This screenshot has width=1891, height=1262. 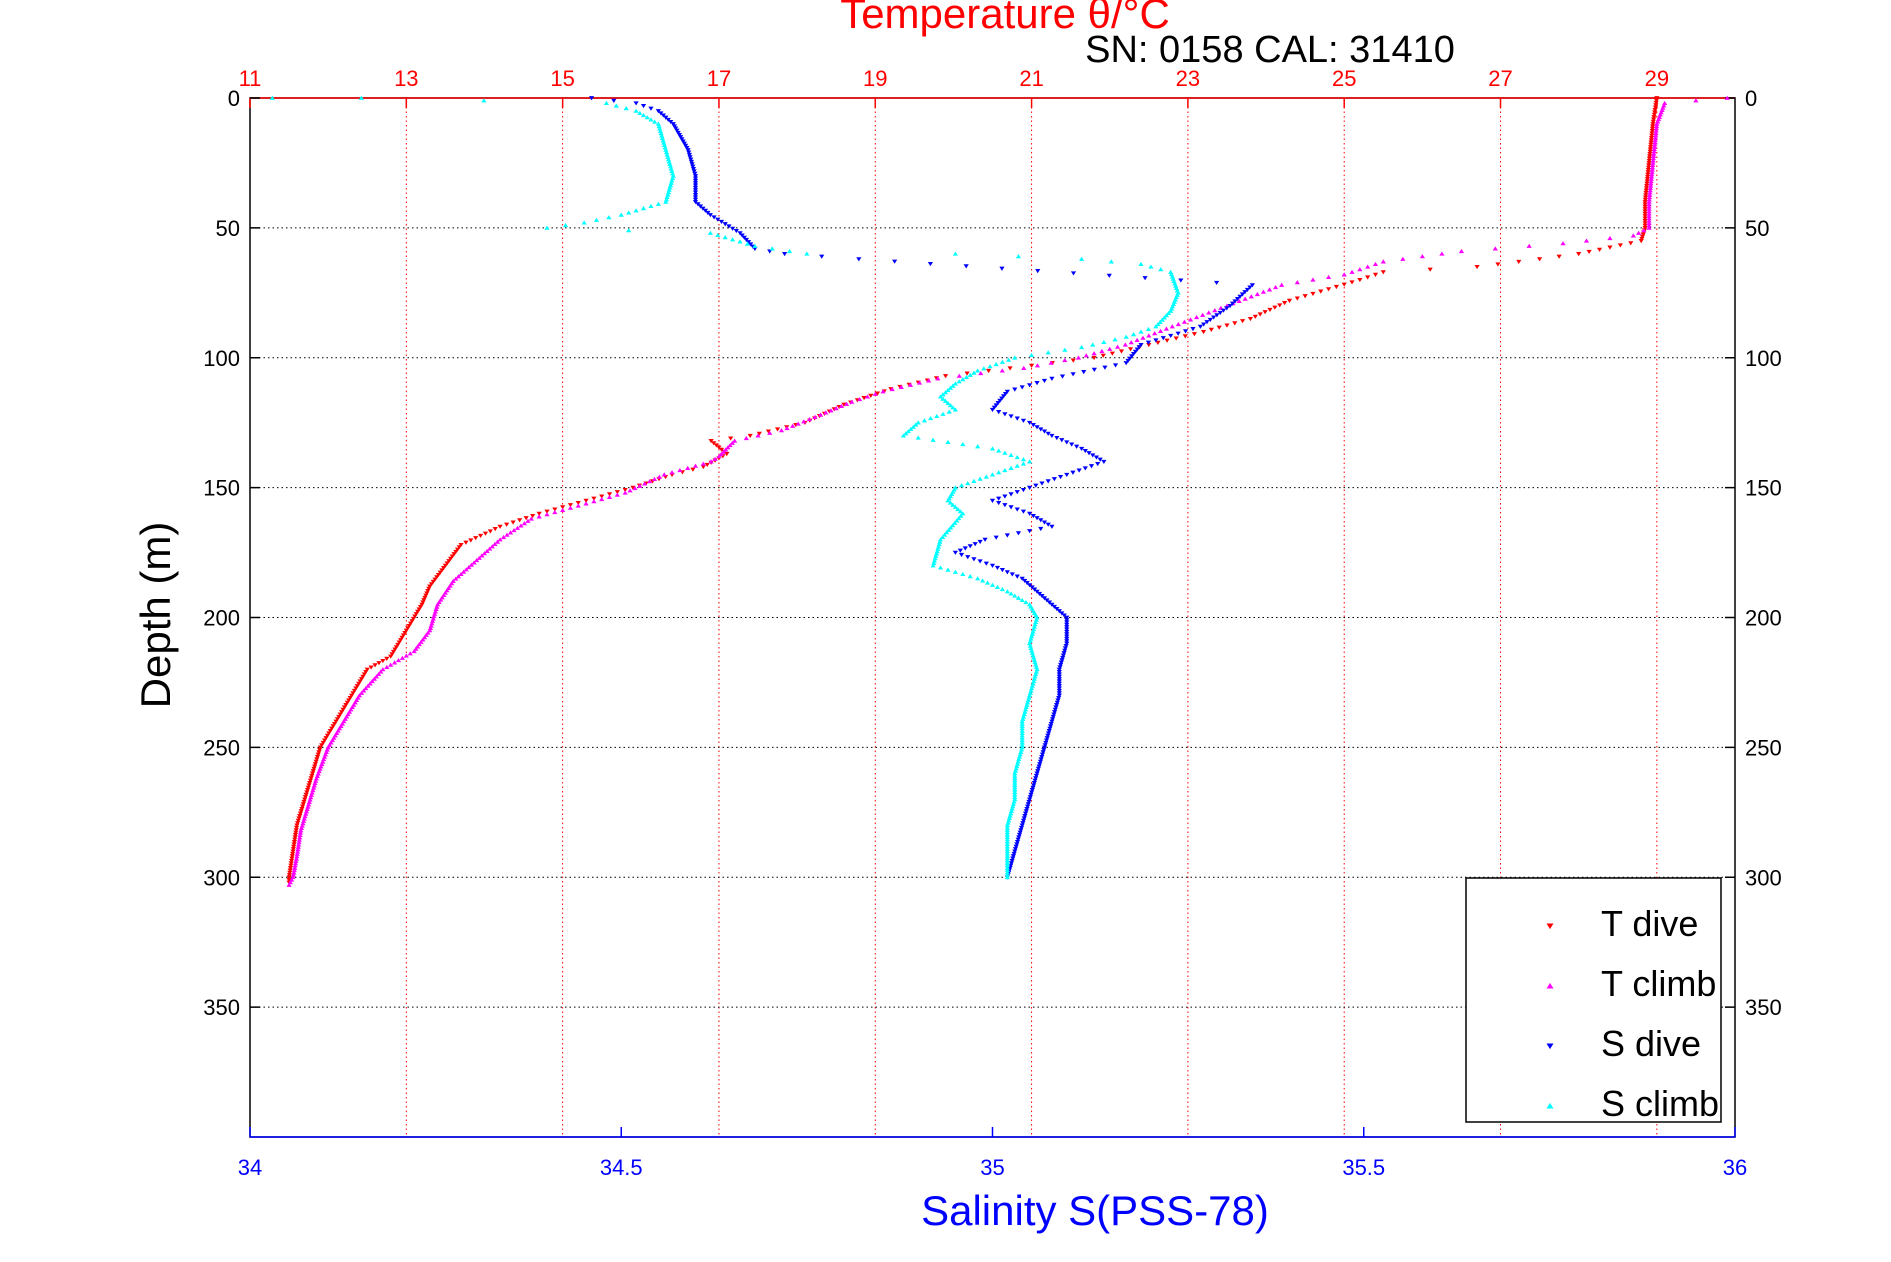 What do you see at coordinates (1753, 553) in the screenshot?
I see `depth-tick-labels-right: 0 50 100 150 200 250 300 350` at bounding box center [1753, 553].